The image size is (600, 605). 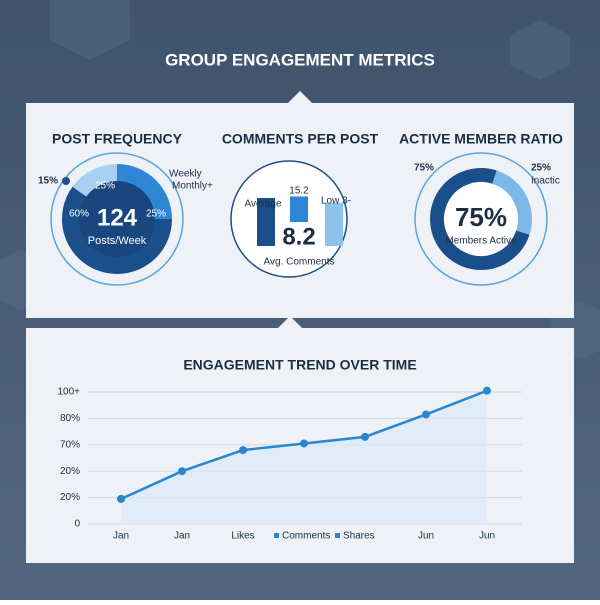 I want to click on page-title: GROUP ENGAGEMENT METRICS, so click(x=300, y=59).